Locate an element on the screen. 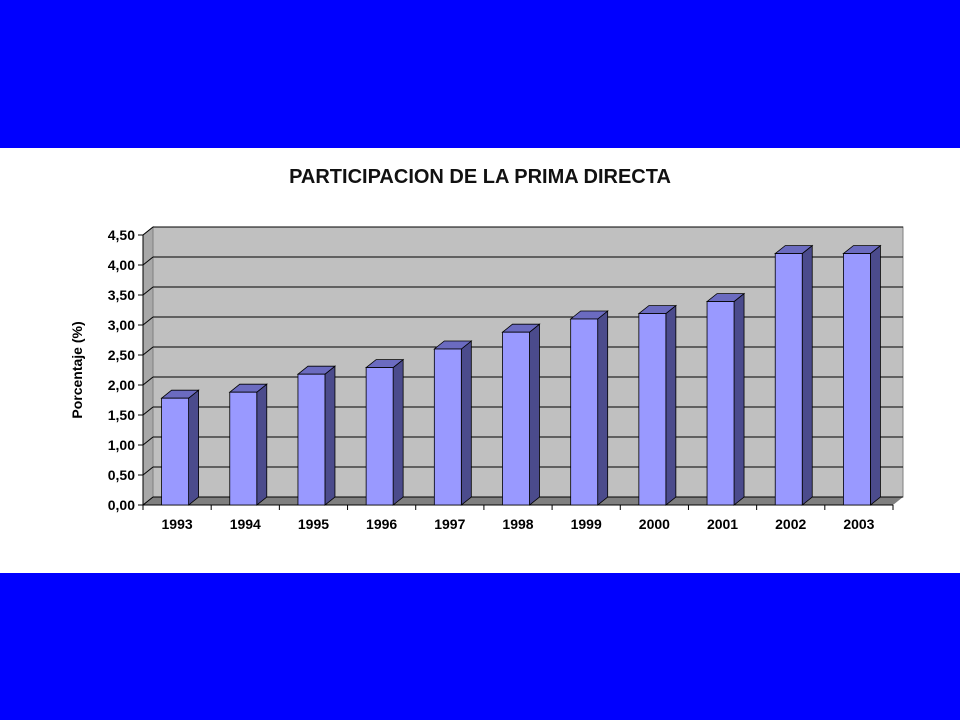  y-tick-label: 1,50 is located at coordinates (121, 415).